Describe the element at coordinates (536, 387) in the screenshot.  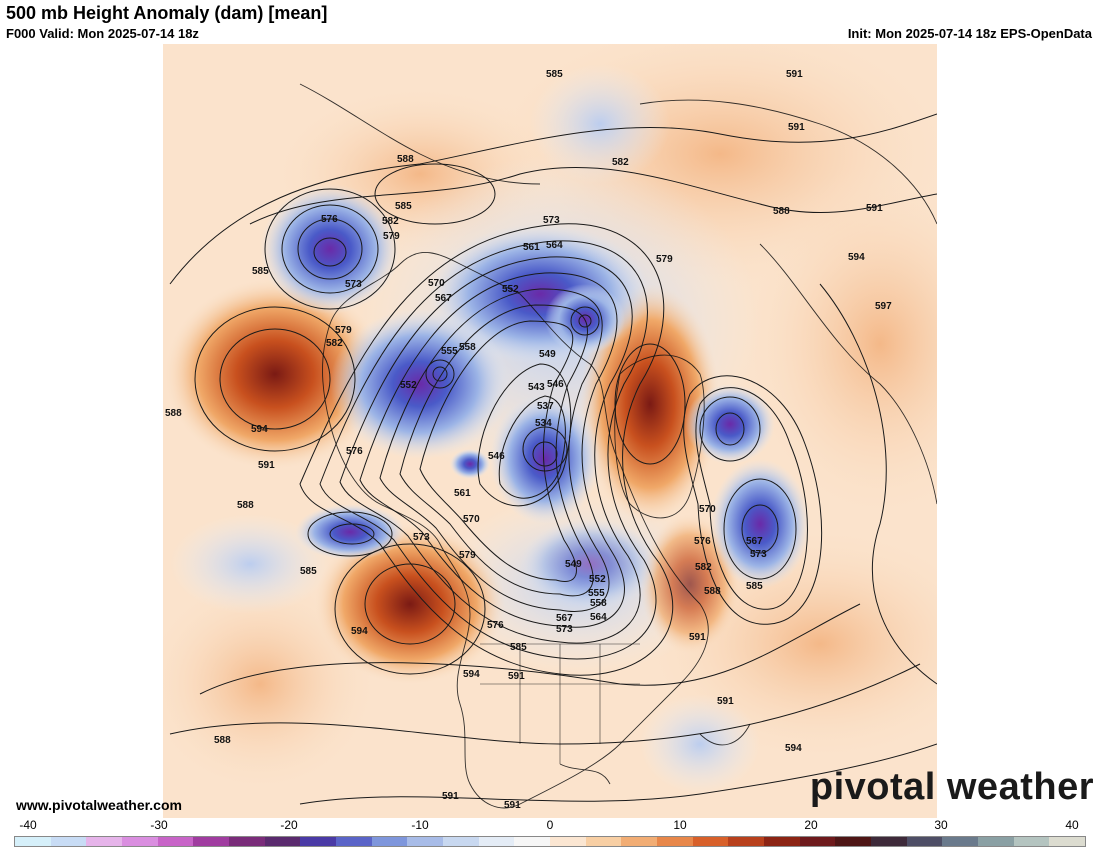
I see `contour-label: 543` at that location.